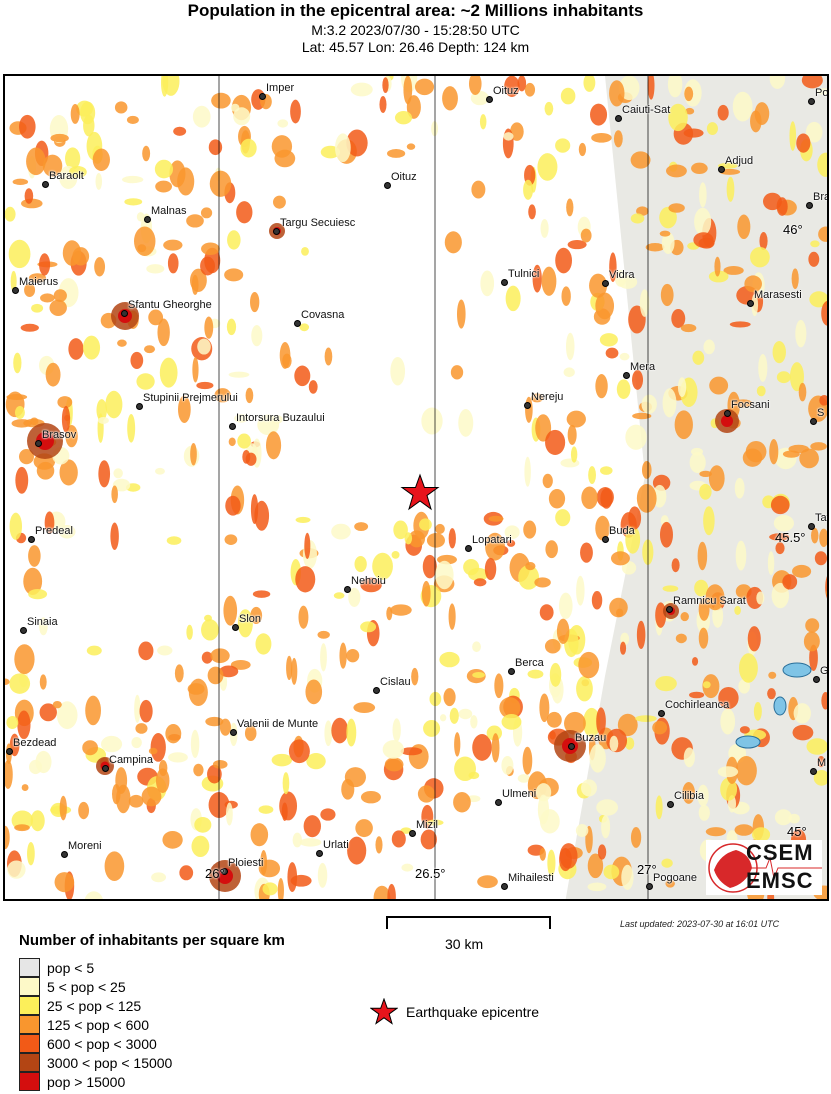 The image size is (831, 1094). Describe the element at coordinates (415, 47) in the screenshot. I see `event-location: Lat: 45.57 Lon: 26.46 Depth: 124 km` at that location.